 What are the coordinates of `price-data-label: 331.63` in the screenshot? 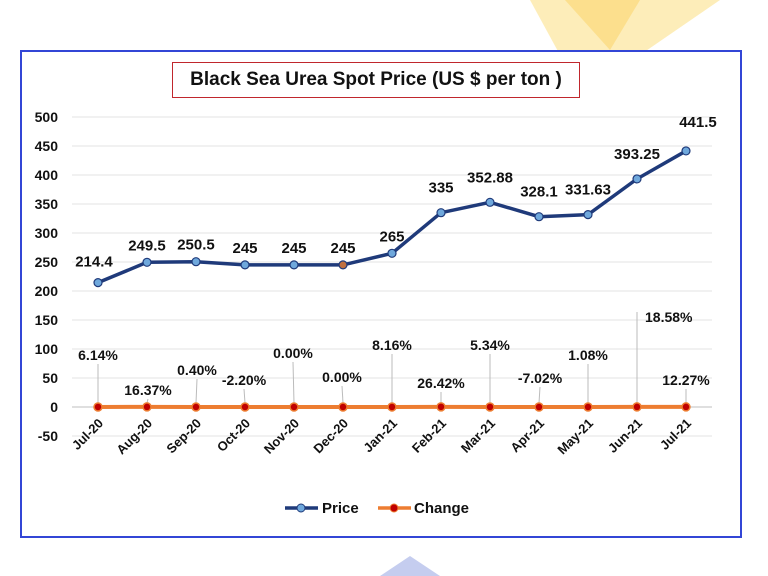 It's located at (588, 190).